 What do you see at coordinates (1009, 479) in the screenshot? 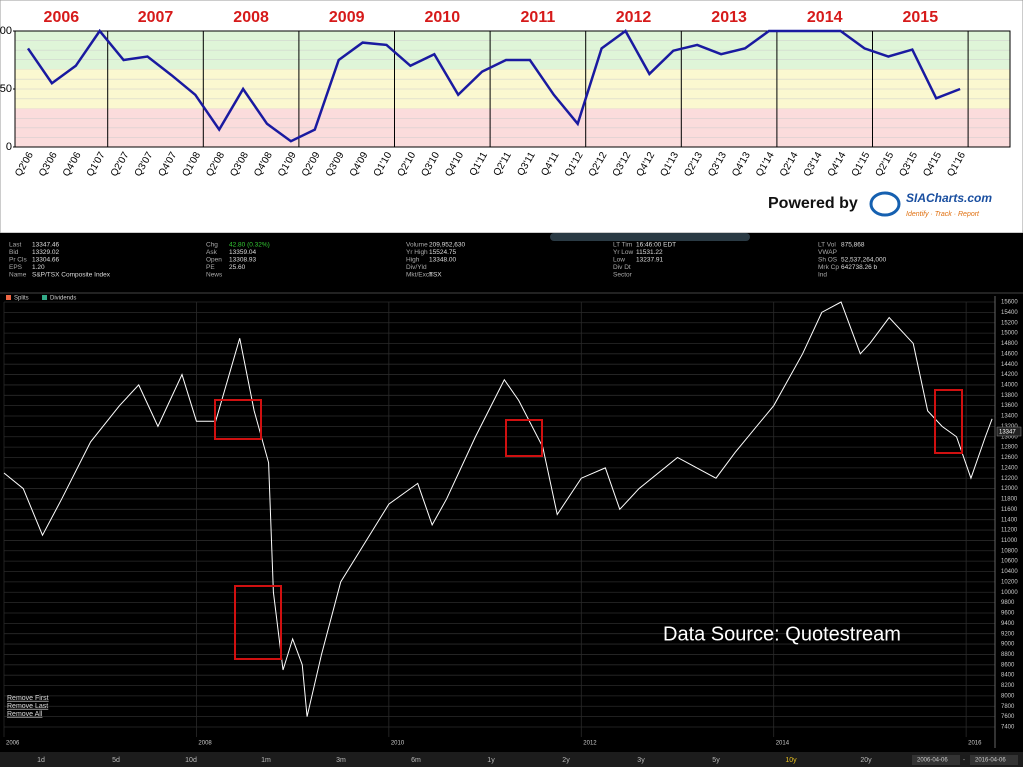
I see `y-tick-label: 12200` at bounding box center [1009, 479].